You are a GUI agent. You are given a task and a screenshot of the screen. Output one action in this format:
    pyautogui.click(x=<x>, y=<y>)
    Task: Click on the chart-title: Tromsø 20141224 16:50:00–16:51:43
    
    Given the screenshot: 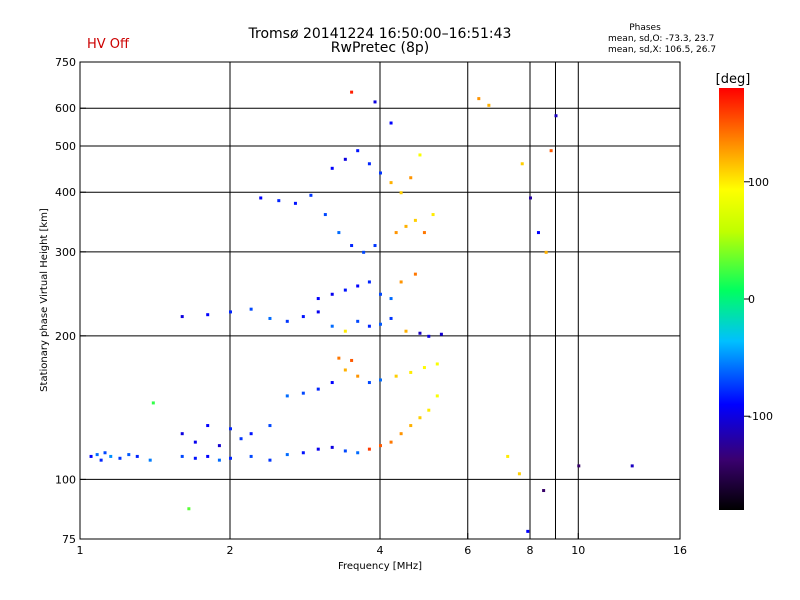 What is the action you would take?
    pyautogui.click(x=380, y=34)
    